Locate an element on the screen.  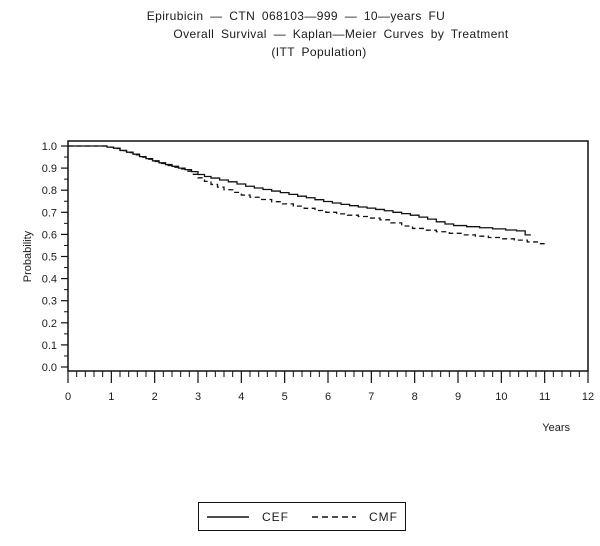
legend: CEF CMF is located at coordinates (302, 516).